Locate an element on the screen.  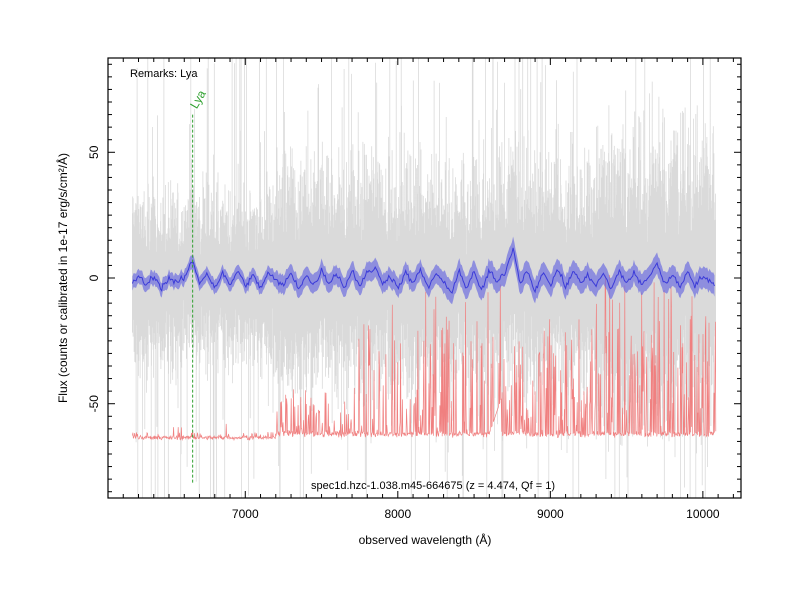
x-axis-title: observed wavelength (Å) is located at coordinates (425, 539).